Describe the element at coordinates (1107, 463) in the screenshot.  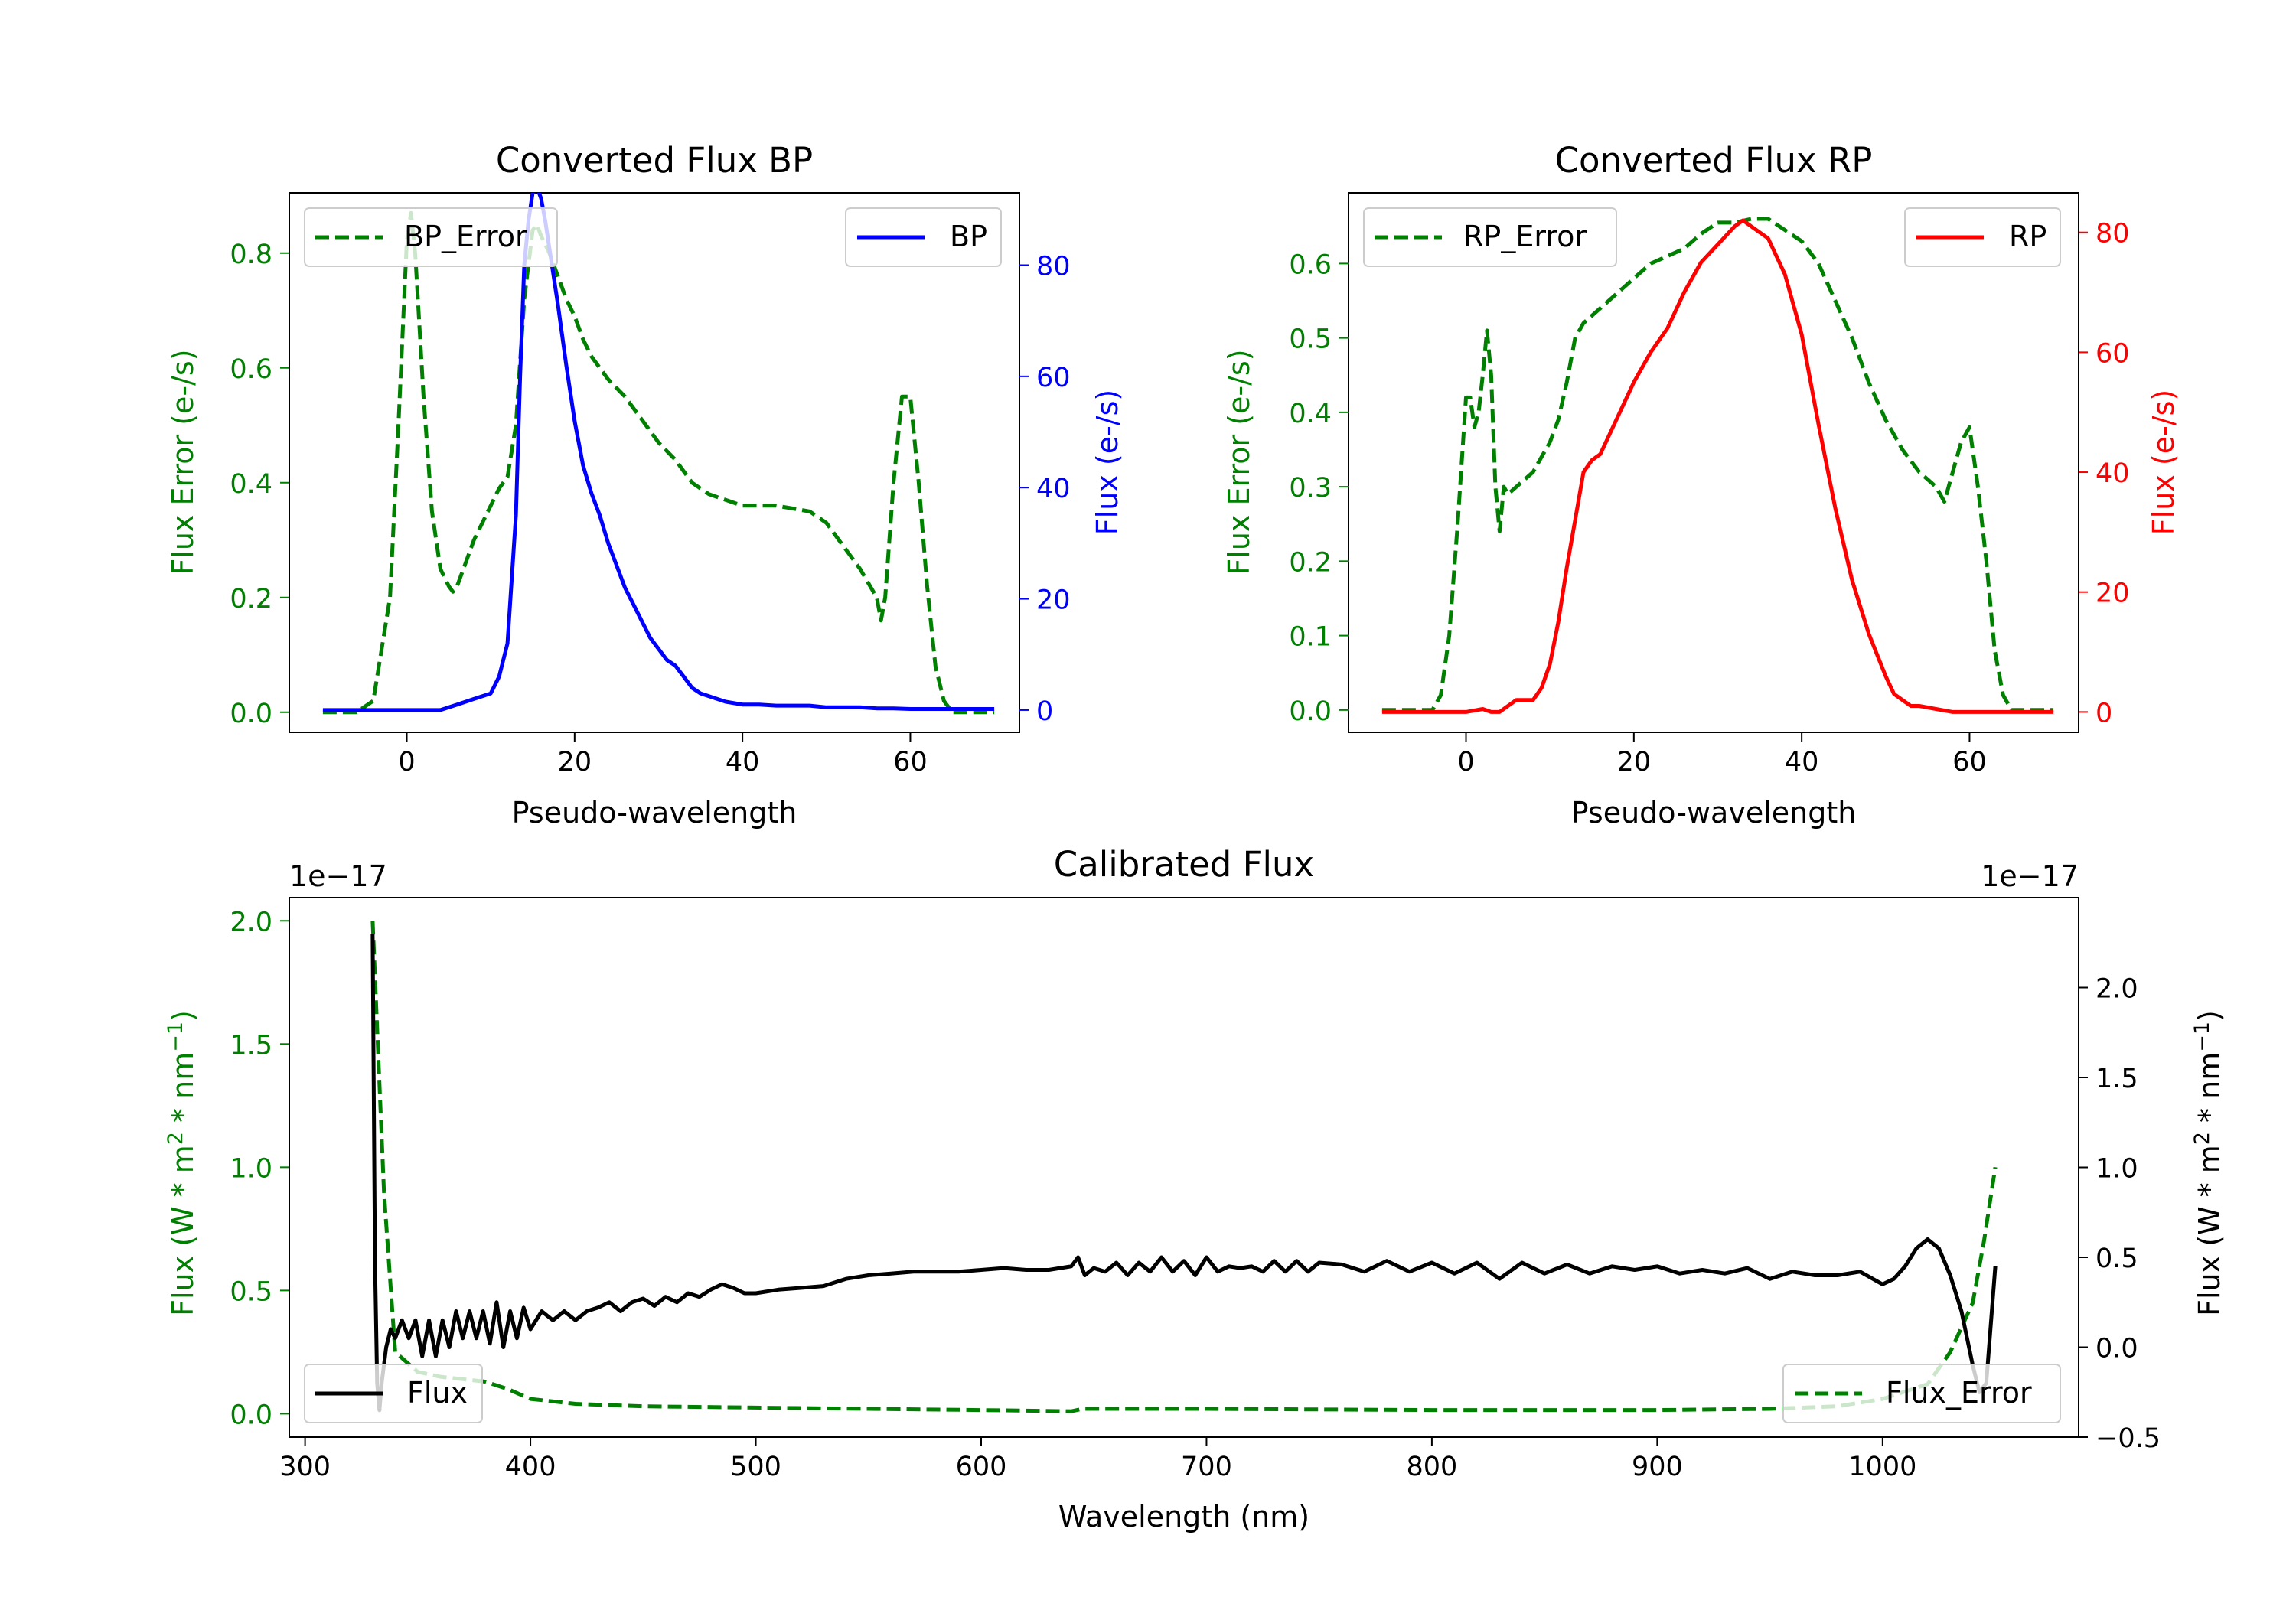
I see `bp-right-axis-label: Flux (e-/s)` at that location.